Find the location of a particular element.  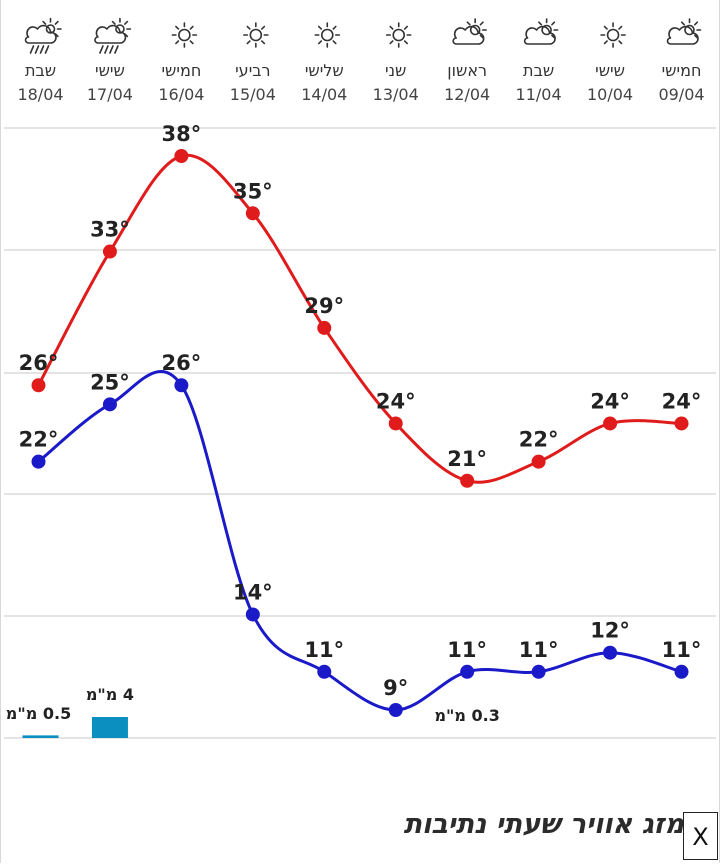

day-name: רביעי is located at coordinates (252, 70).